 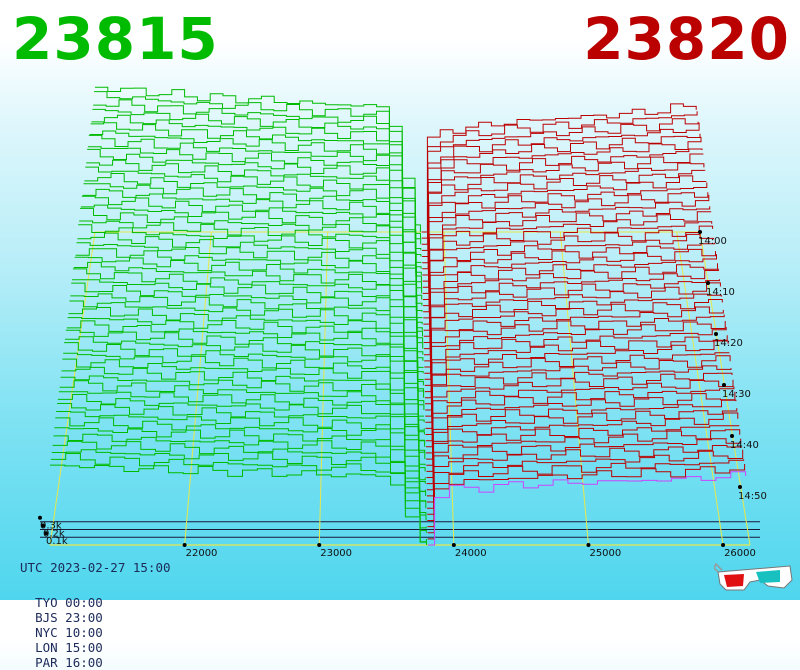 I want to click on timezone-bjs: BJS 23:00, so click(x=69, y=617).